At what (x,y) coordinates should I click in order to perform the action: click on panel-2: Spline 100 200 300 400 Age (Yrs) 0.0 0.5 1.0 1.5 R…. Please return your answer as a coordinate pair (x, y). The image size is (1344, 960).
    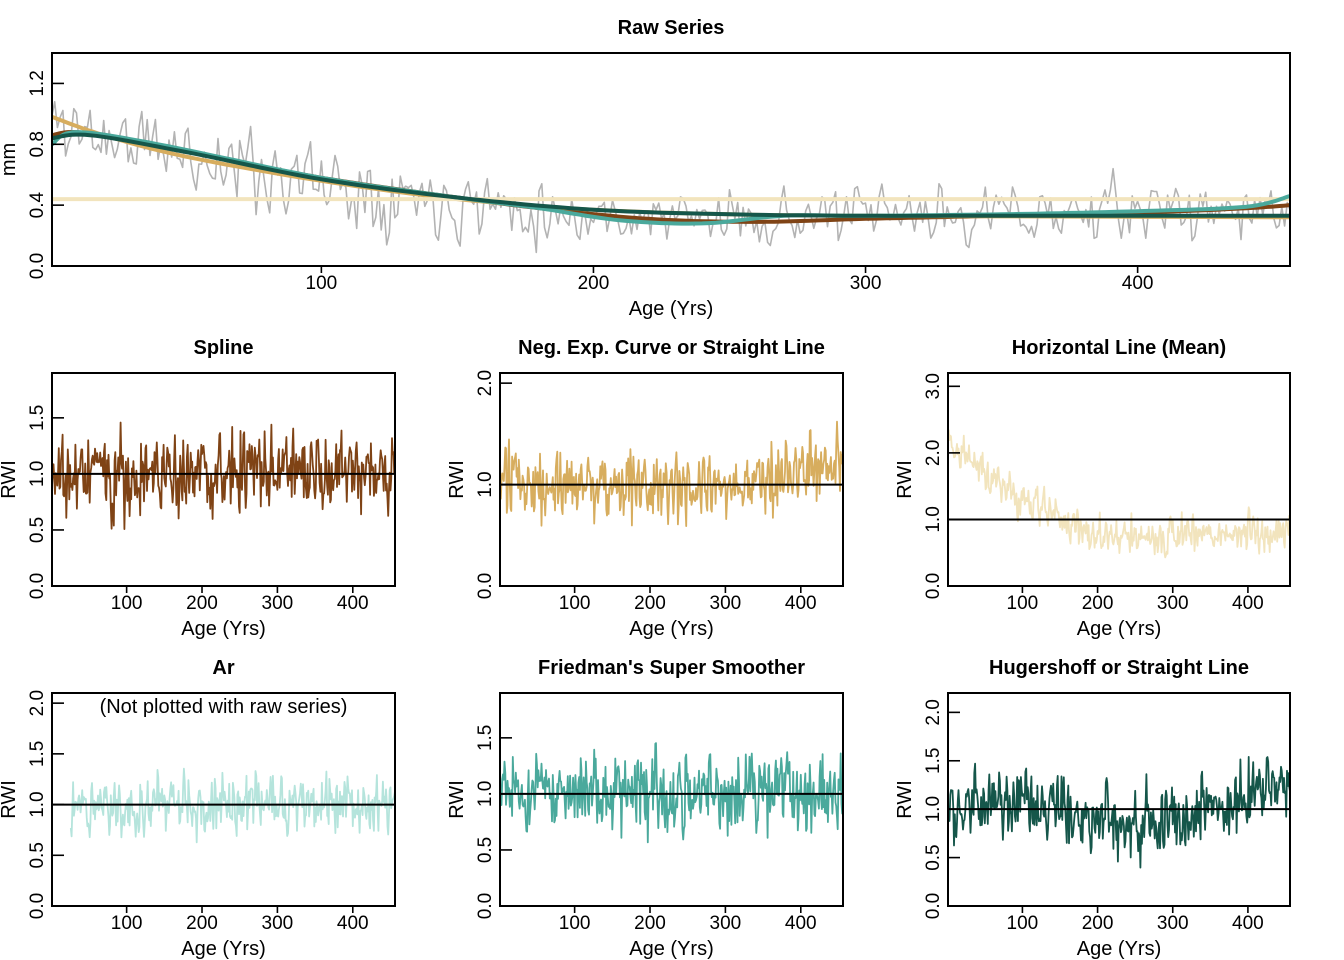
    Looking at the image, I should click on (198, 488).